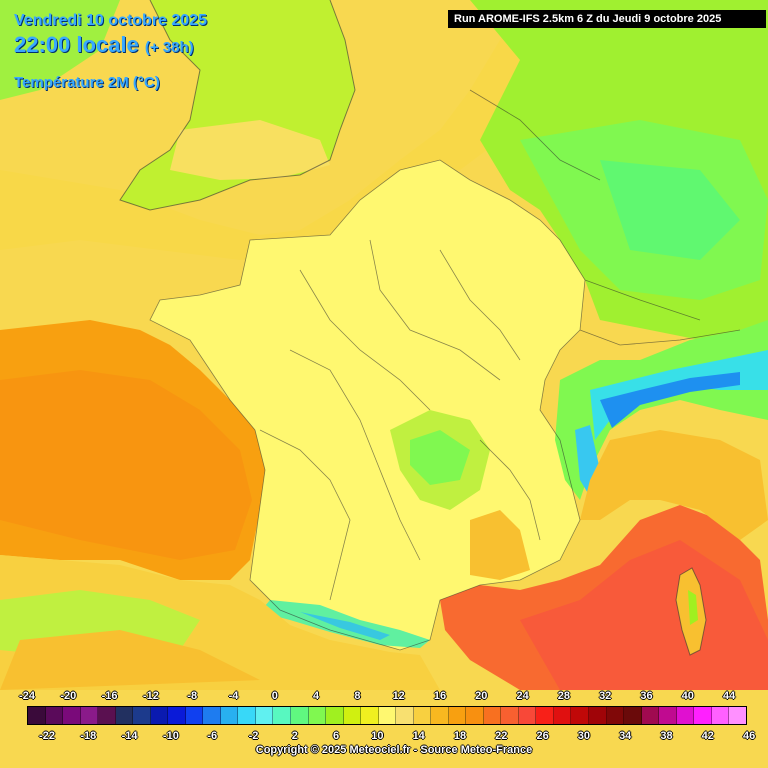 This screenshot has height=768, width=768. Describe the element at coordinates (398, 696) in the screenshot. I see `legend-tick-label: 12` at that location.